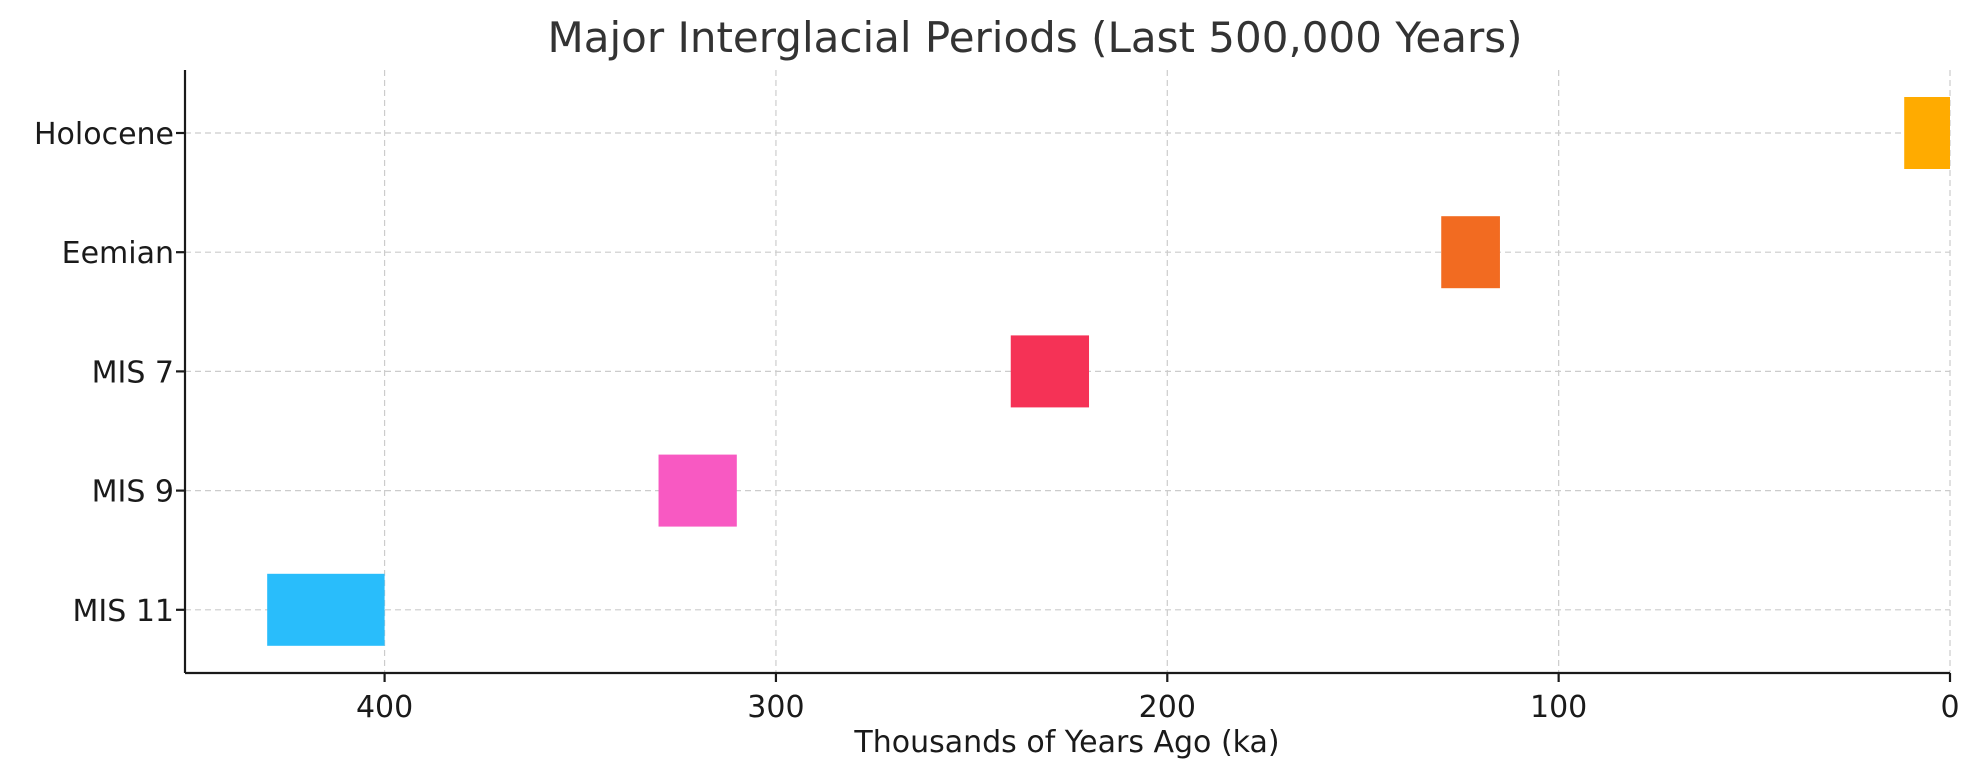 The height and width of the screenshot is (780, 1979). Describe the element at coordinates (1558, 707) in the screenshot. I see `x-tick-label: 100` at that location.